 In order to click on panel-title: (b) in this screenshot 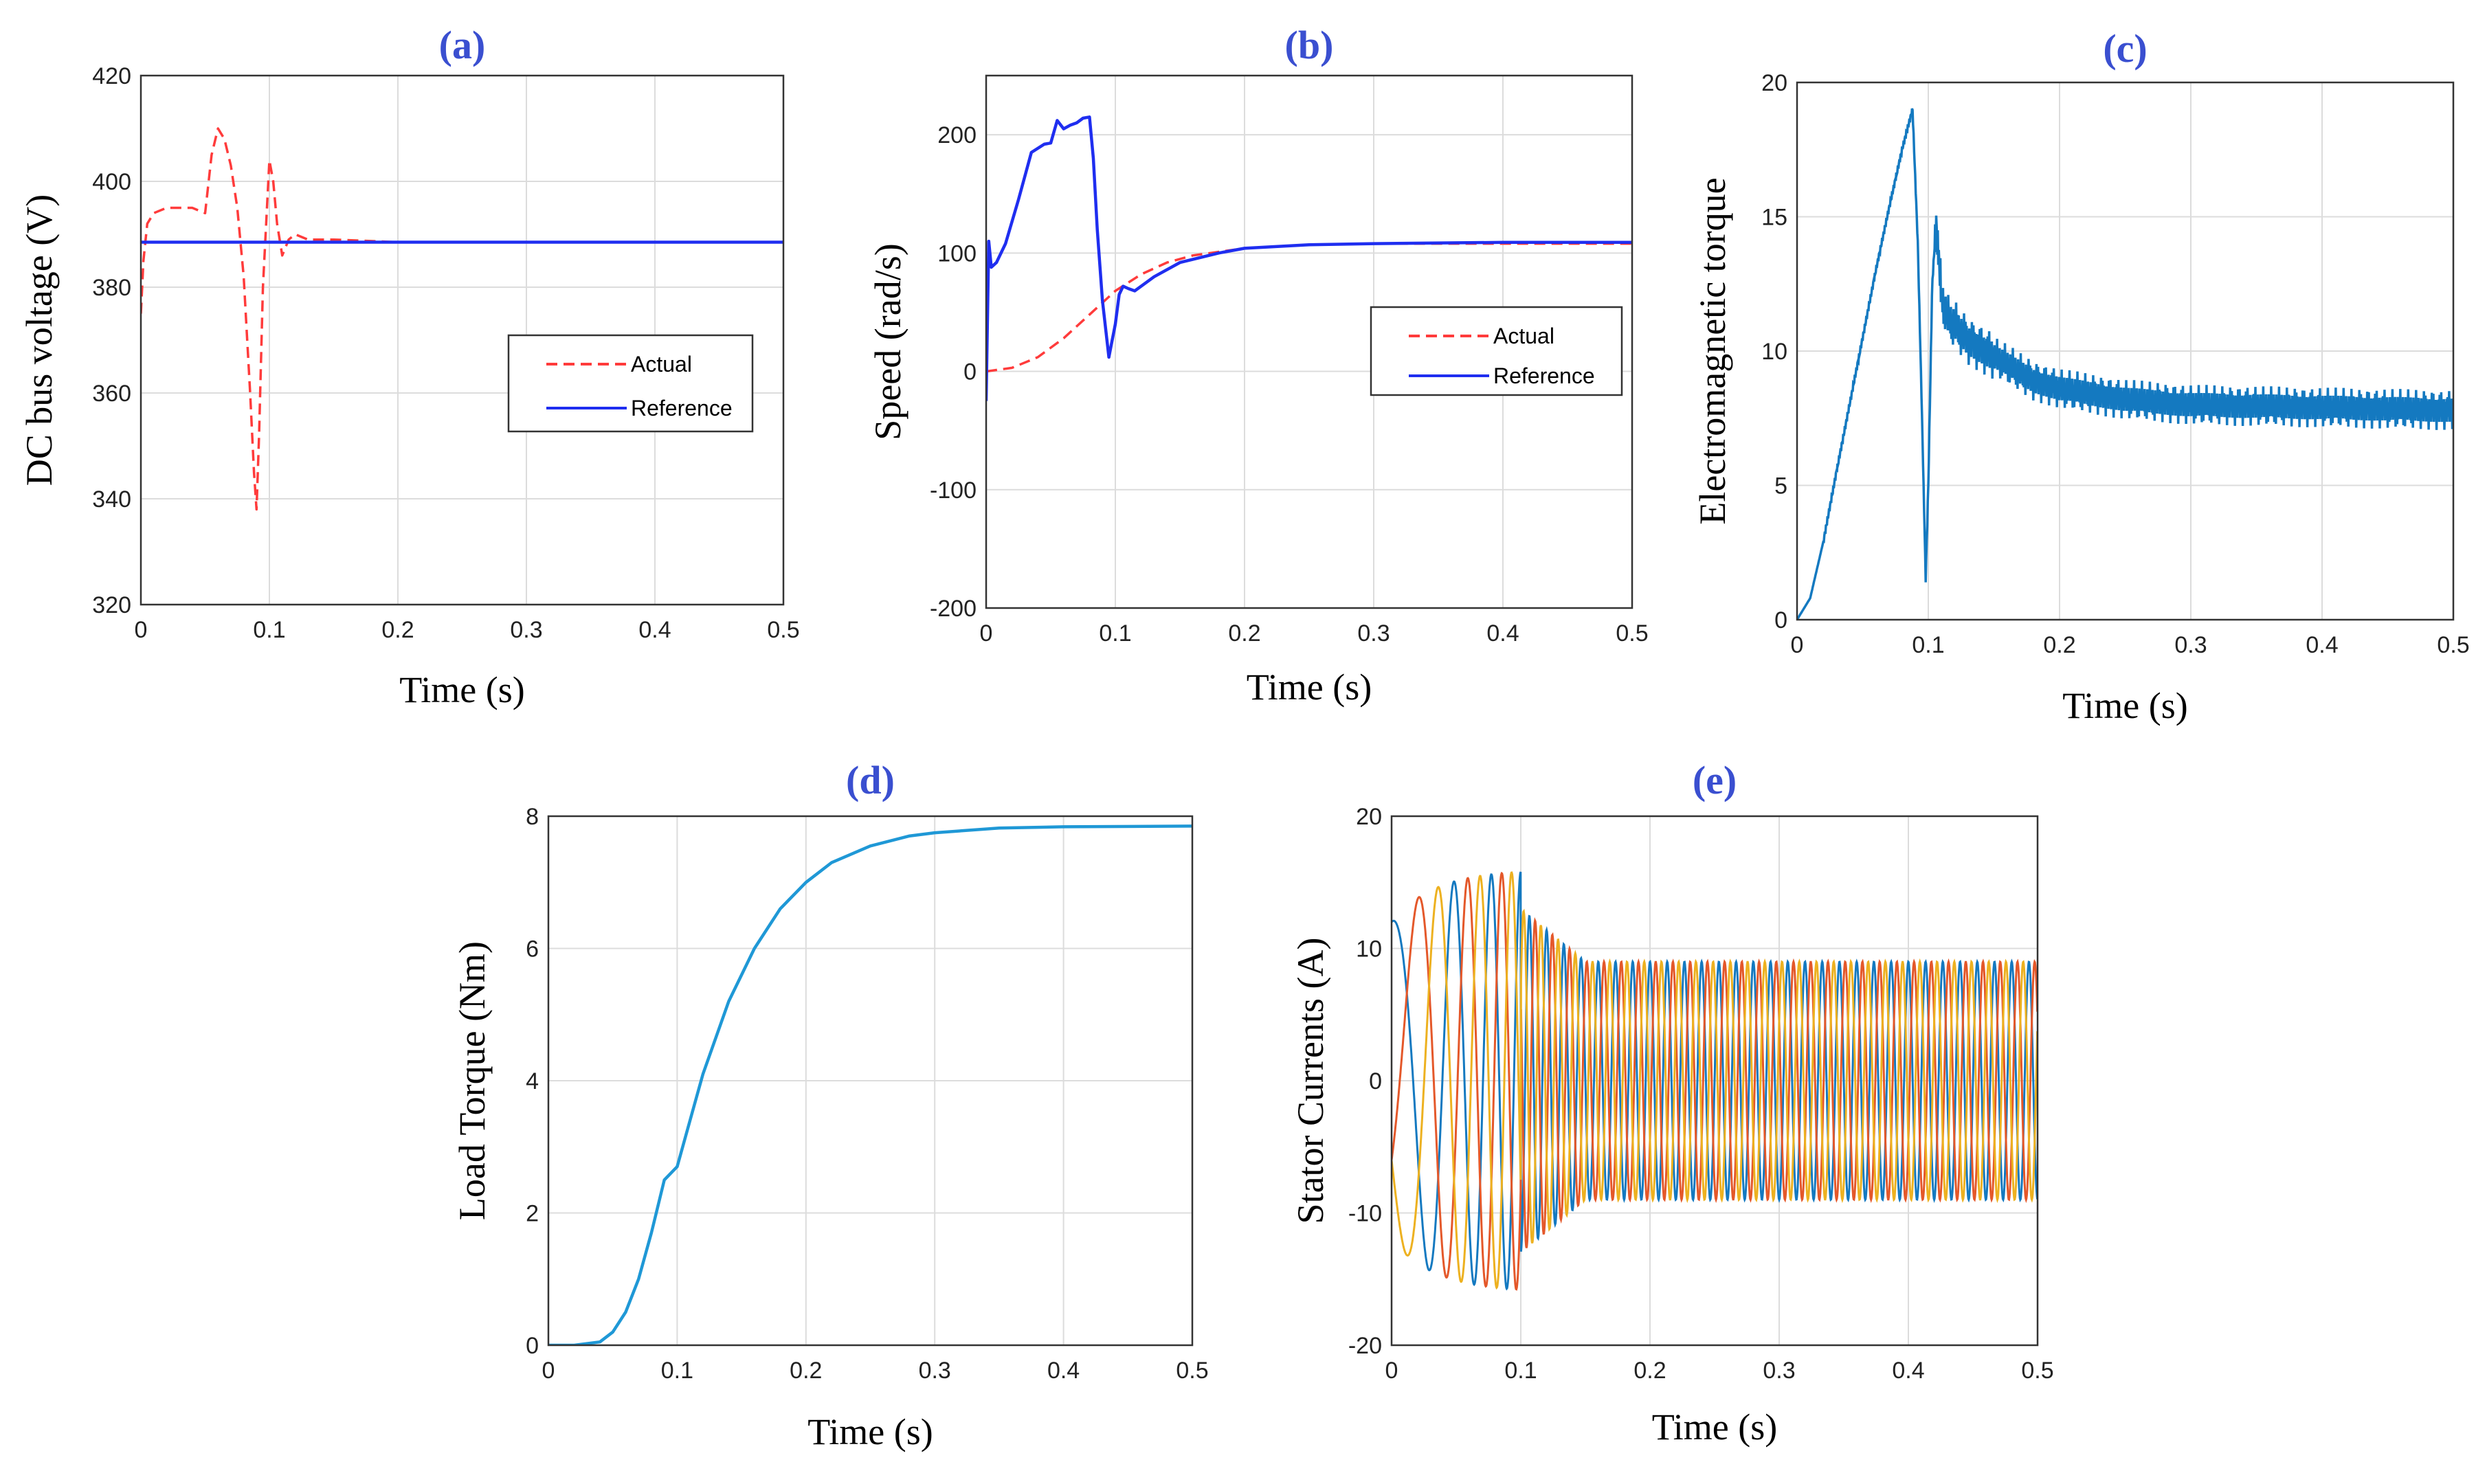, I will do `click(1309, 45)`.